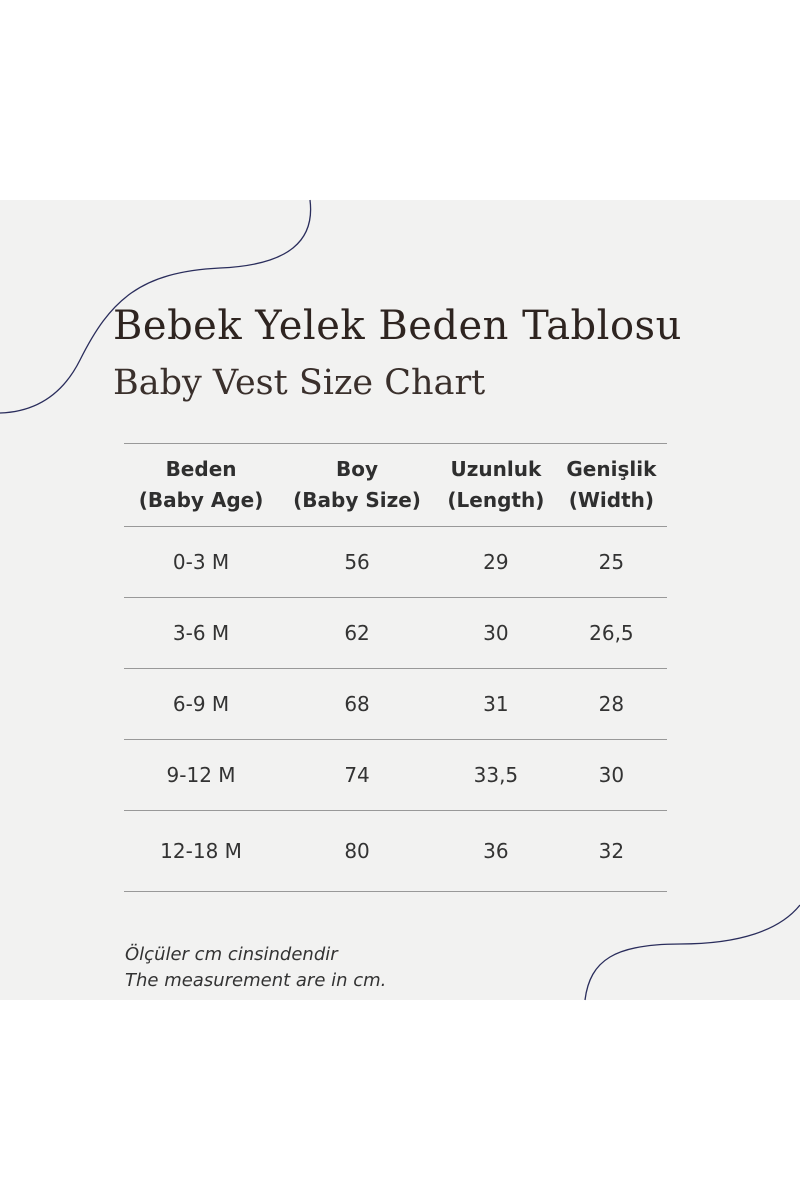 The height and width of the screenshot is (1200, 800). I want to click on table-cell: 36, so click(496, 851).